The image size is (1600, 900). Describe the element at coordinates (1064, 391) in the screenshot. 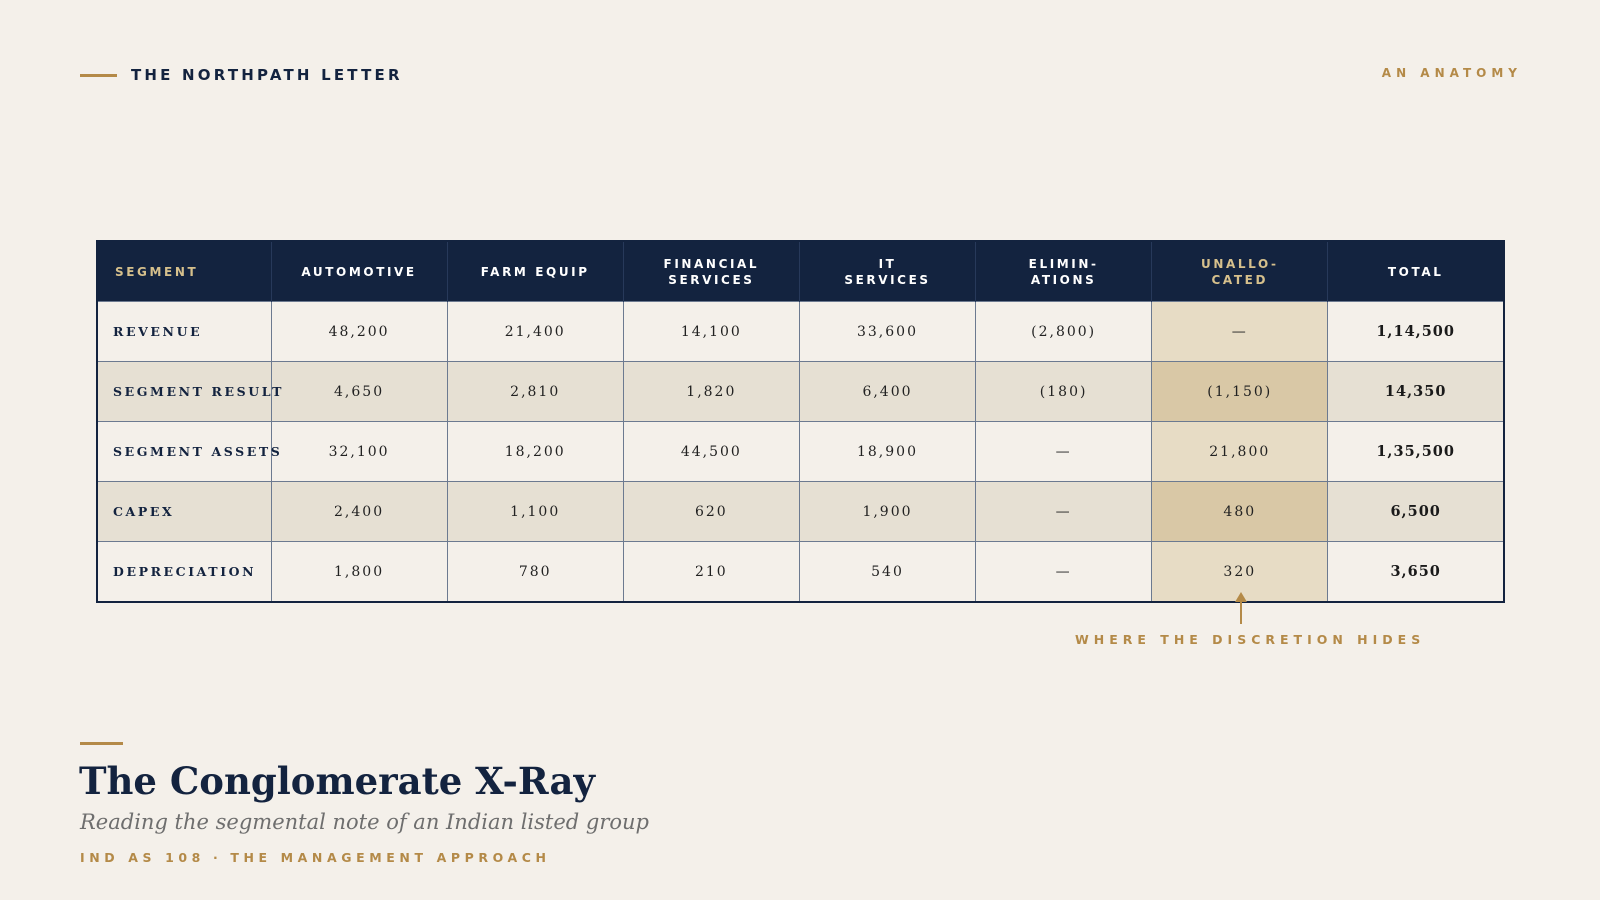

I see `cell-eliminations: (180)` at that location.